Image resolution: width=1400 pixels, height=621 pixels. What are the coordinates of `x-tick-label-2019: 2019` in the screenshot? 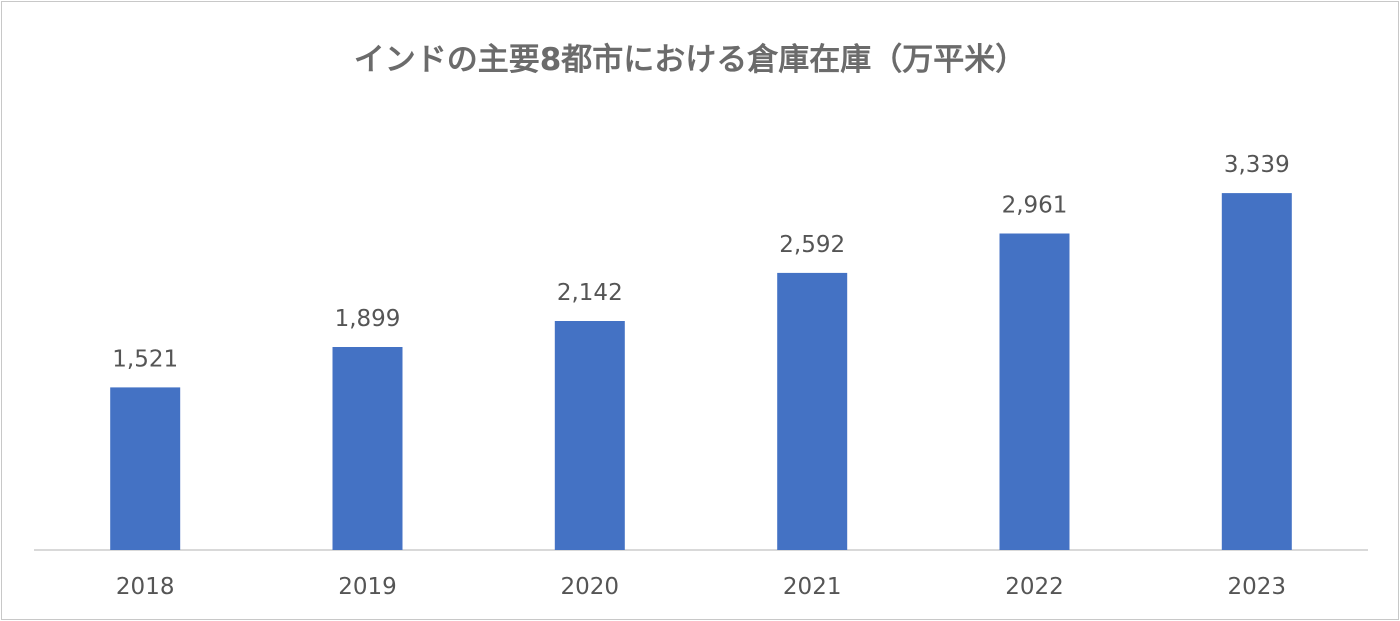 It's located at (367, 587).